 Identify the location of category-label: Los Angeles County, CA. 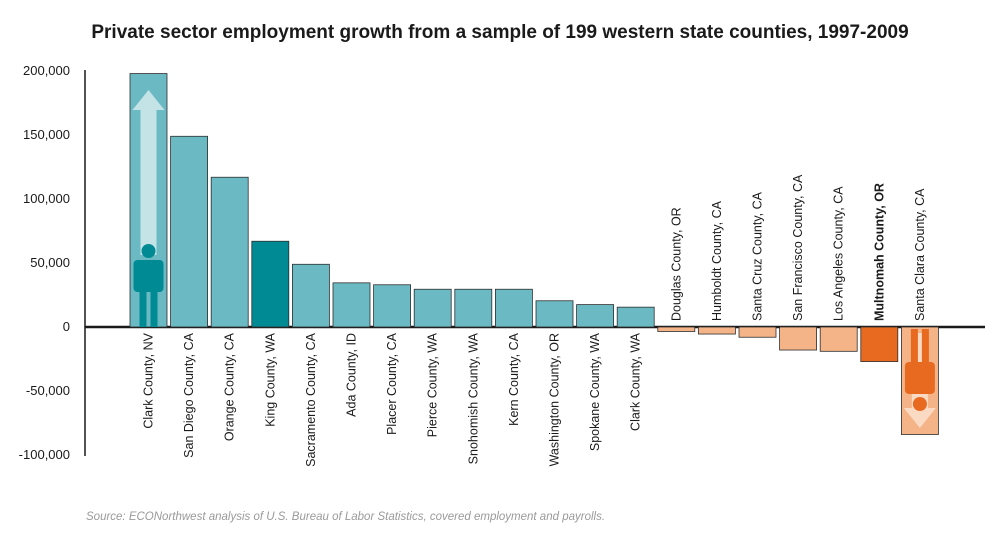
(839, 253).